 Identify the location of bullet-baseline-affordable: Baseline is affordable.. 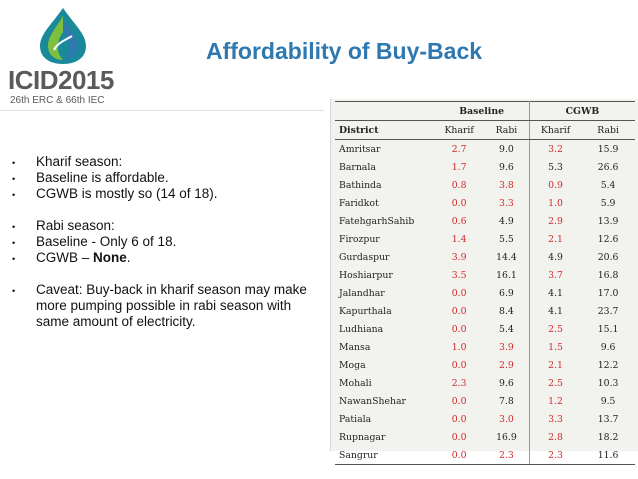
(169, 178).